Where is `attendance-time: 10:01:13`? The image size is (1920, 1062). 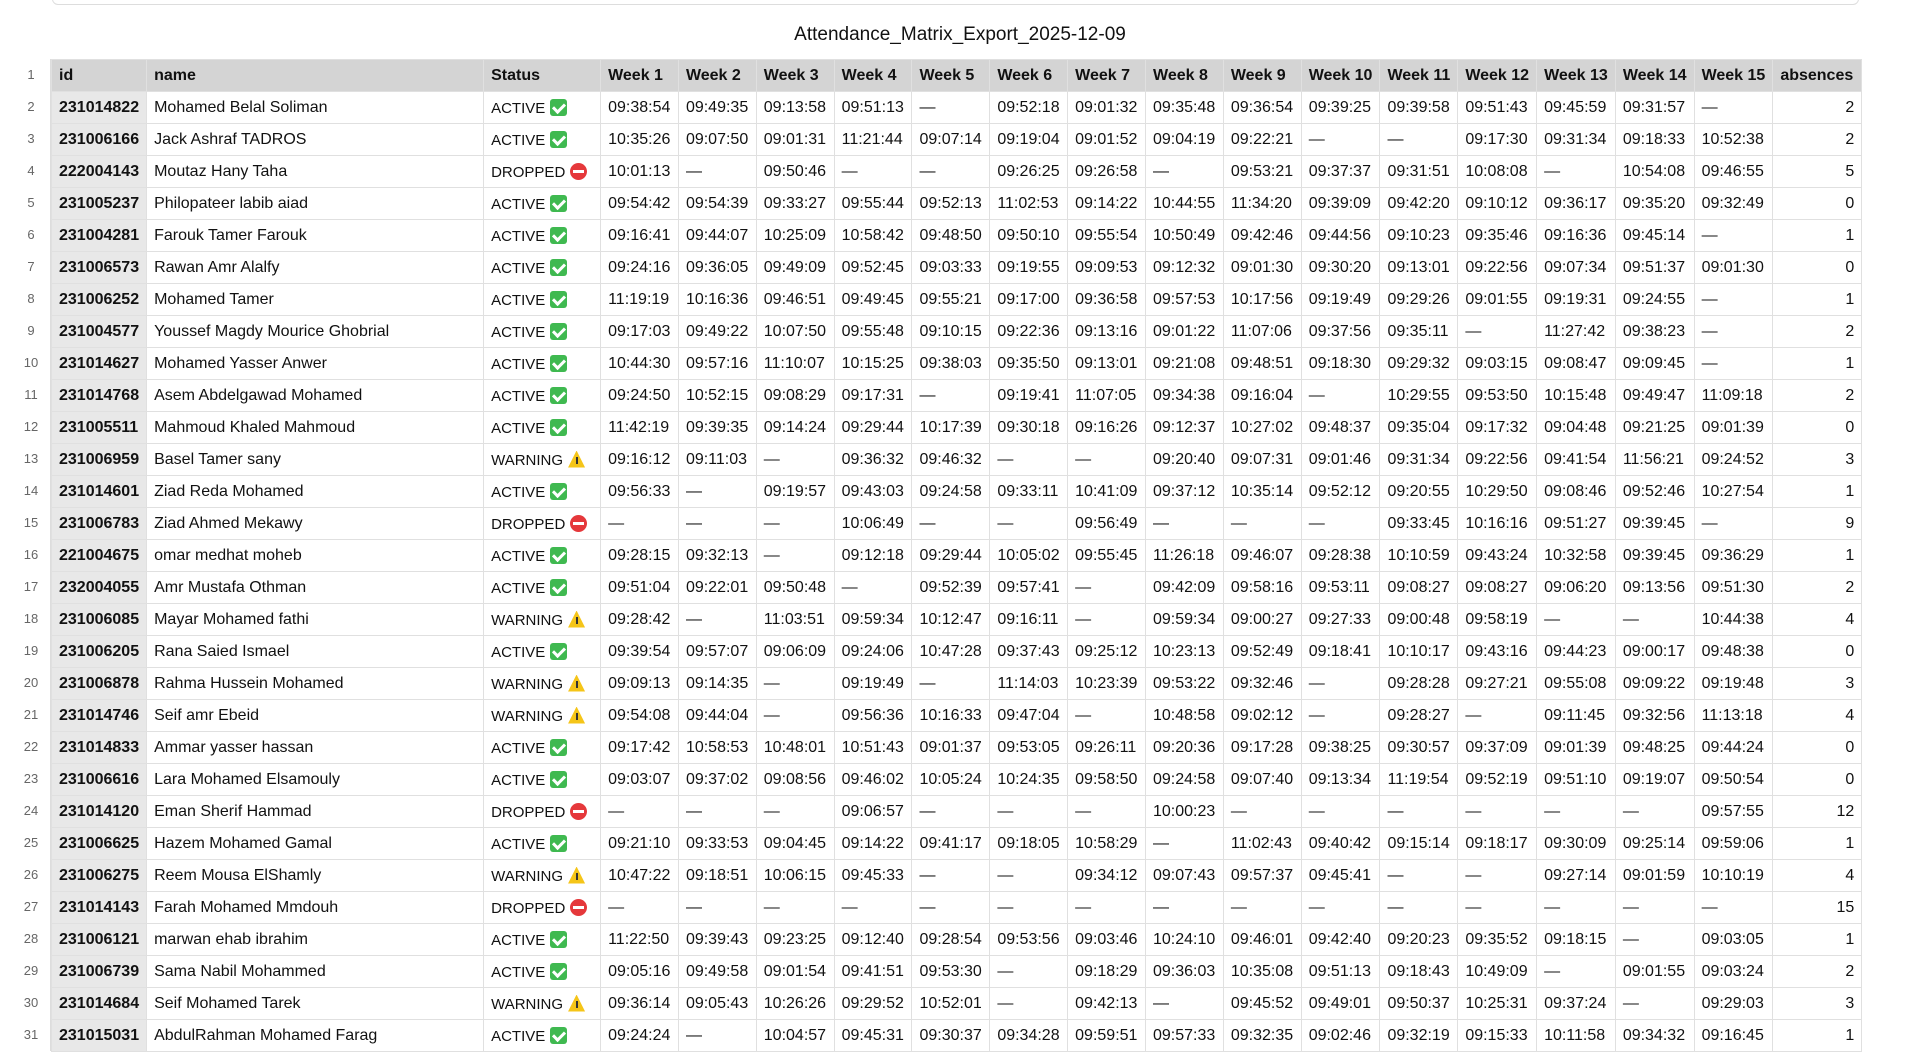 attendance-time: 10:01:13 is located at coordinates (639, 171).